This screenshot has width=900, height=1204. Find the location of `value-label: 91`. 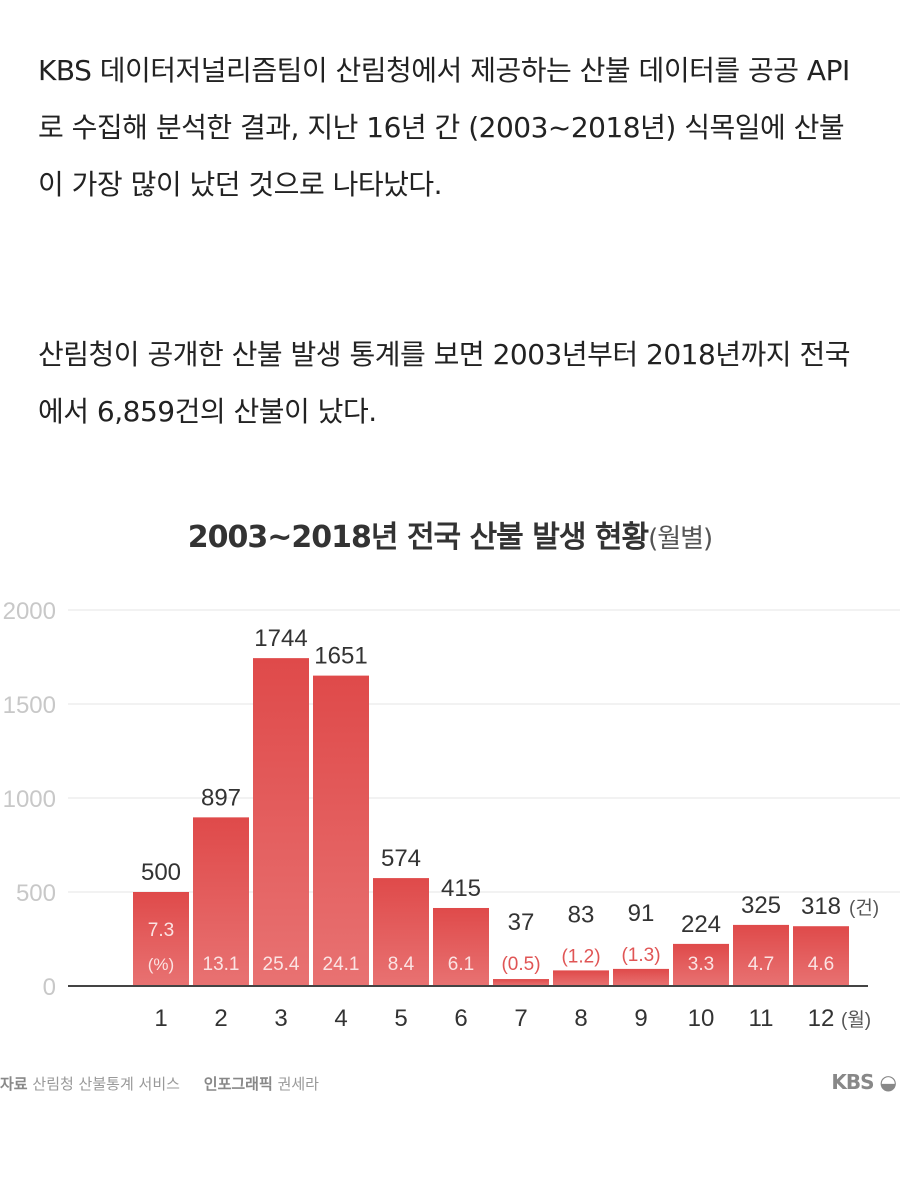

value-label: 91 is located at coordinates (641, 913).